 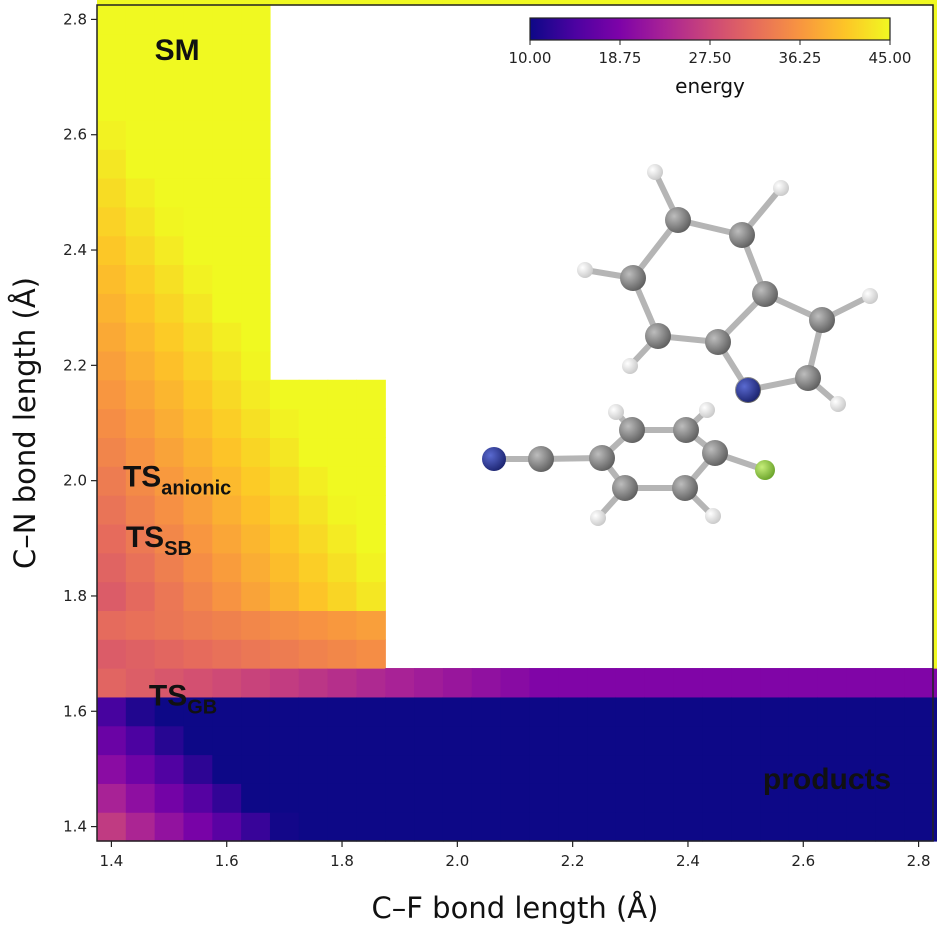 I want to click on x-tick-label: 2.8, so click(x=919, y=861).